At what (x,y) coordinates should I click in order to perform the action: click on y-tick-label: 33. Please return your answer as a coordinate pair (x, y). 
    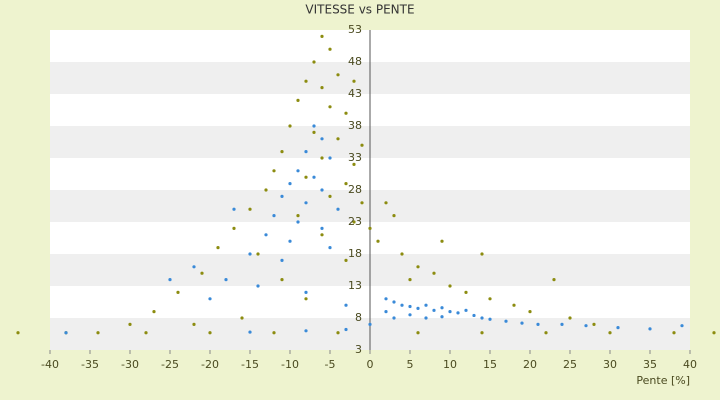
    Looking at the image, I should click on (355, 157).